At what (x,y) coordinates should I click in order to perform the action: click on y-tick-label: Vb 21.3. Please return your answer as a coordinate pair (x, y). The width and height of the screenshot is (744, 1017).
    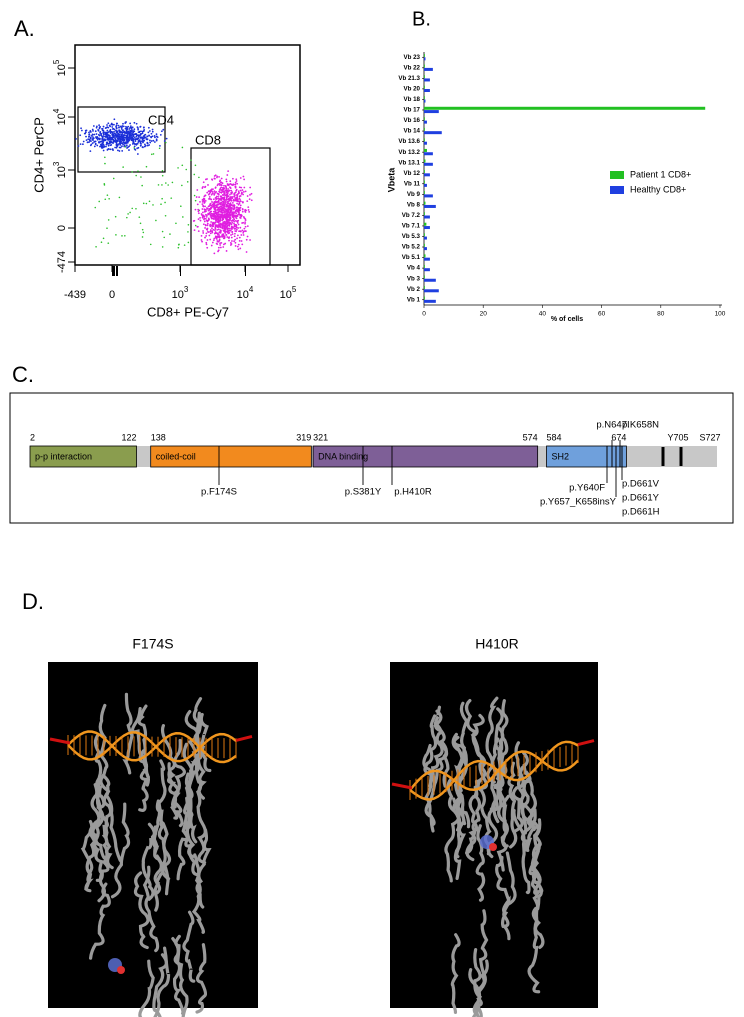
    Looking at the image, I should click on (409, 78).